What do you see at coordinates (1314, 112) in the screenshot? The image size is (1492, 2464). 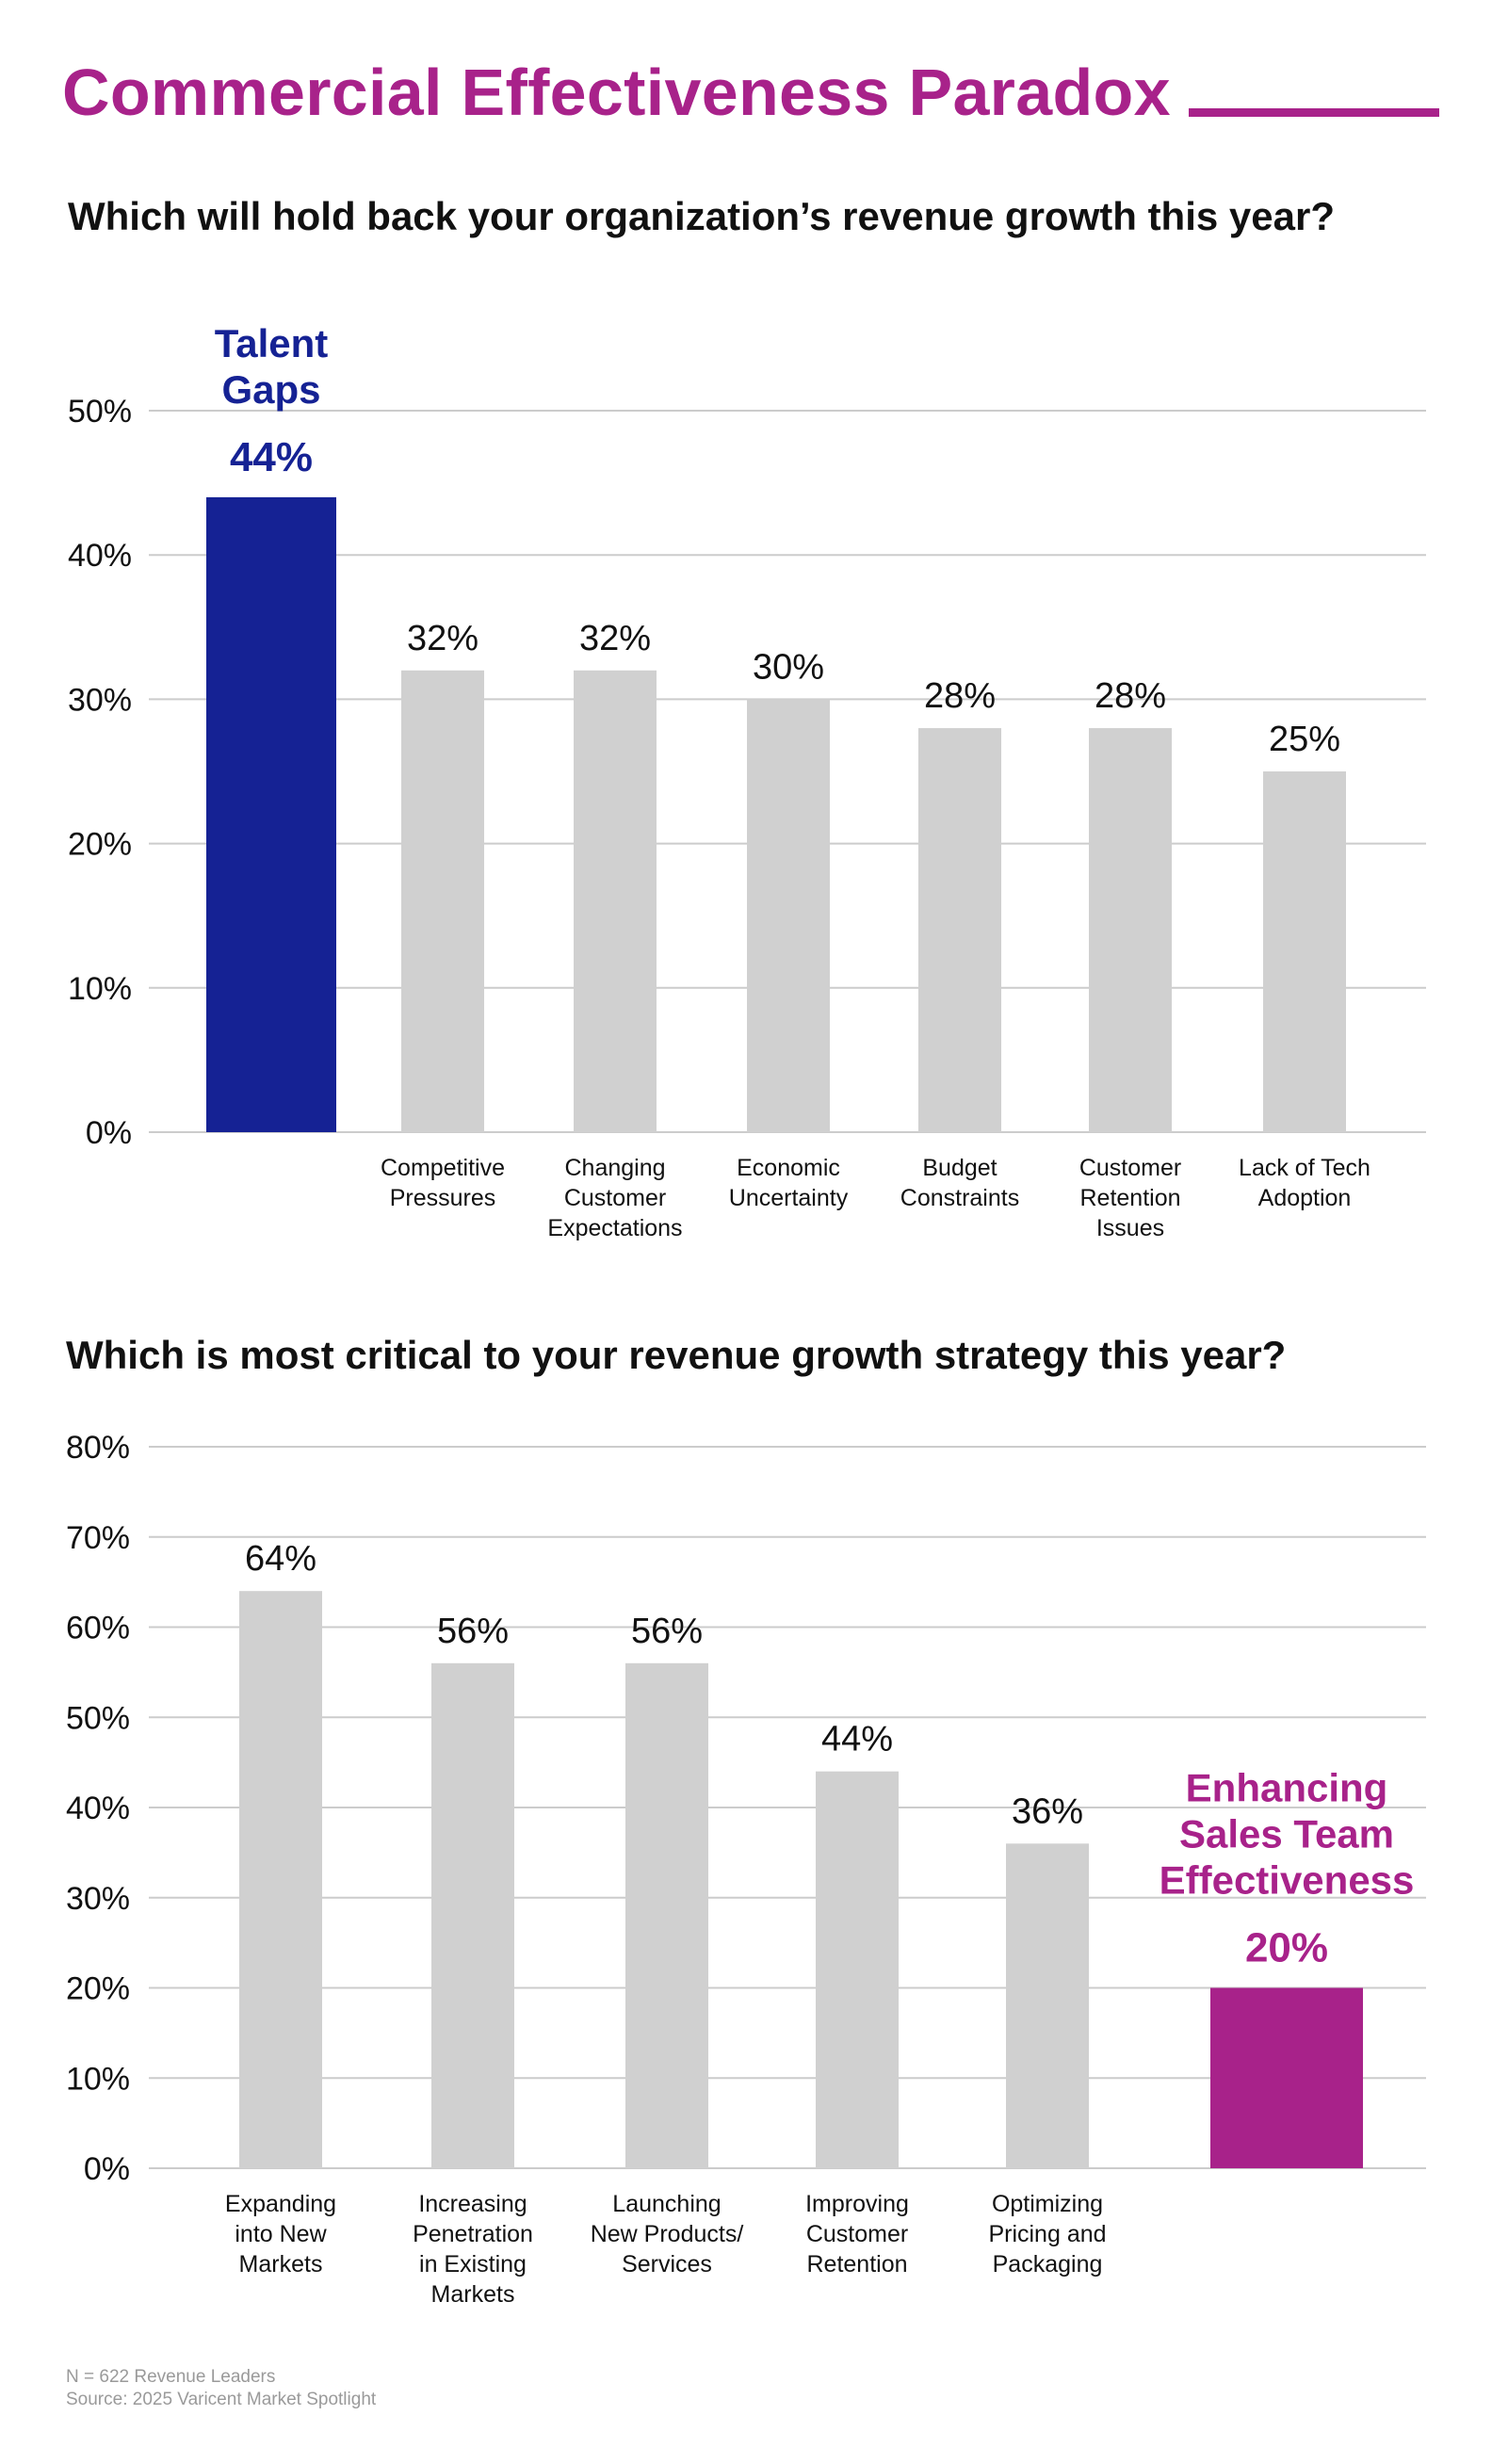 I see `title-underline` at bounding box center [1314, 112].